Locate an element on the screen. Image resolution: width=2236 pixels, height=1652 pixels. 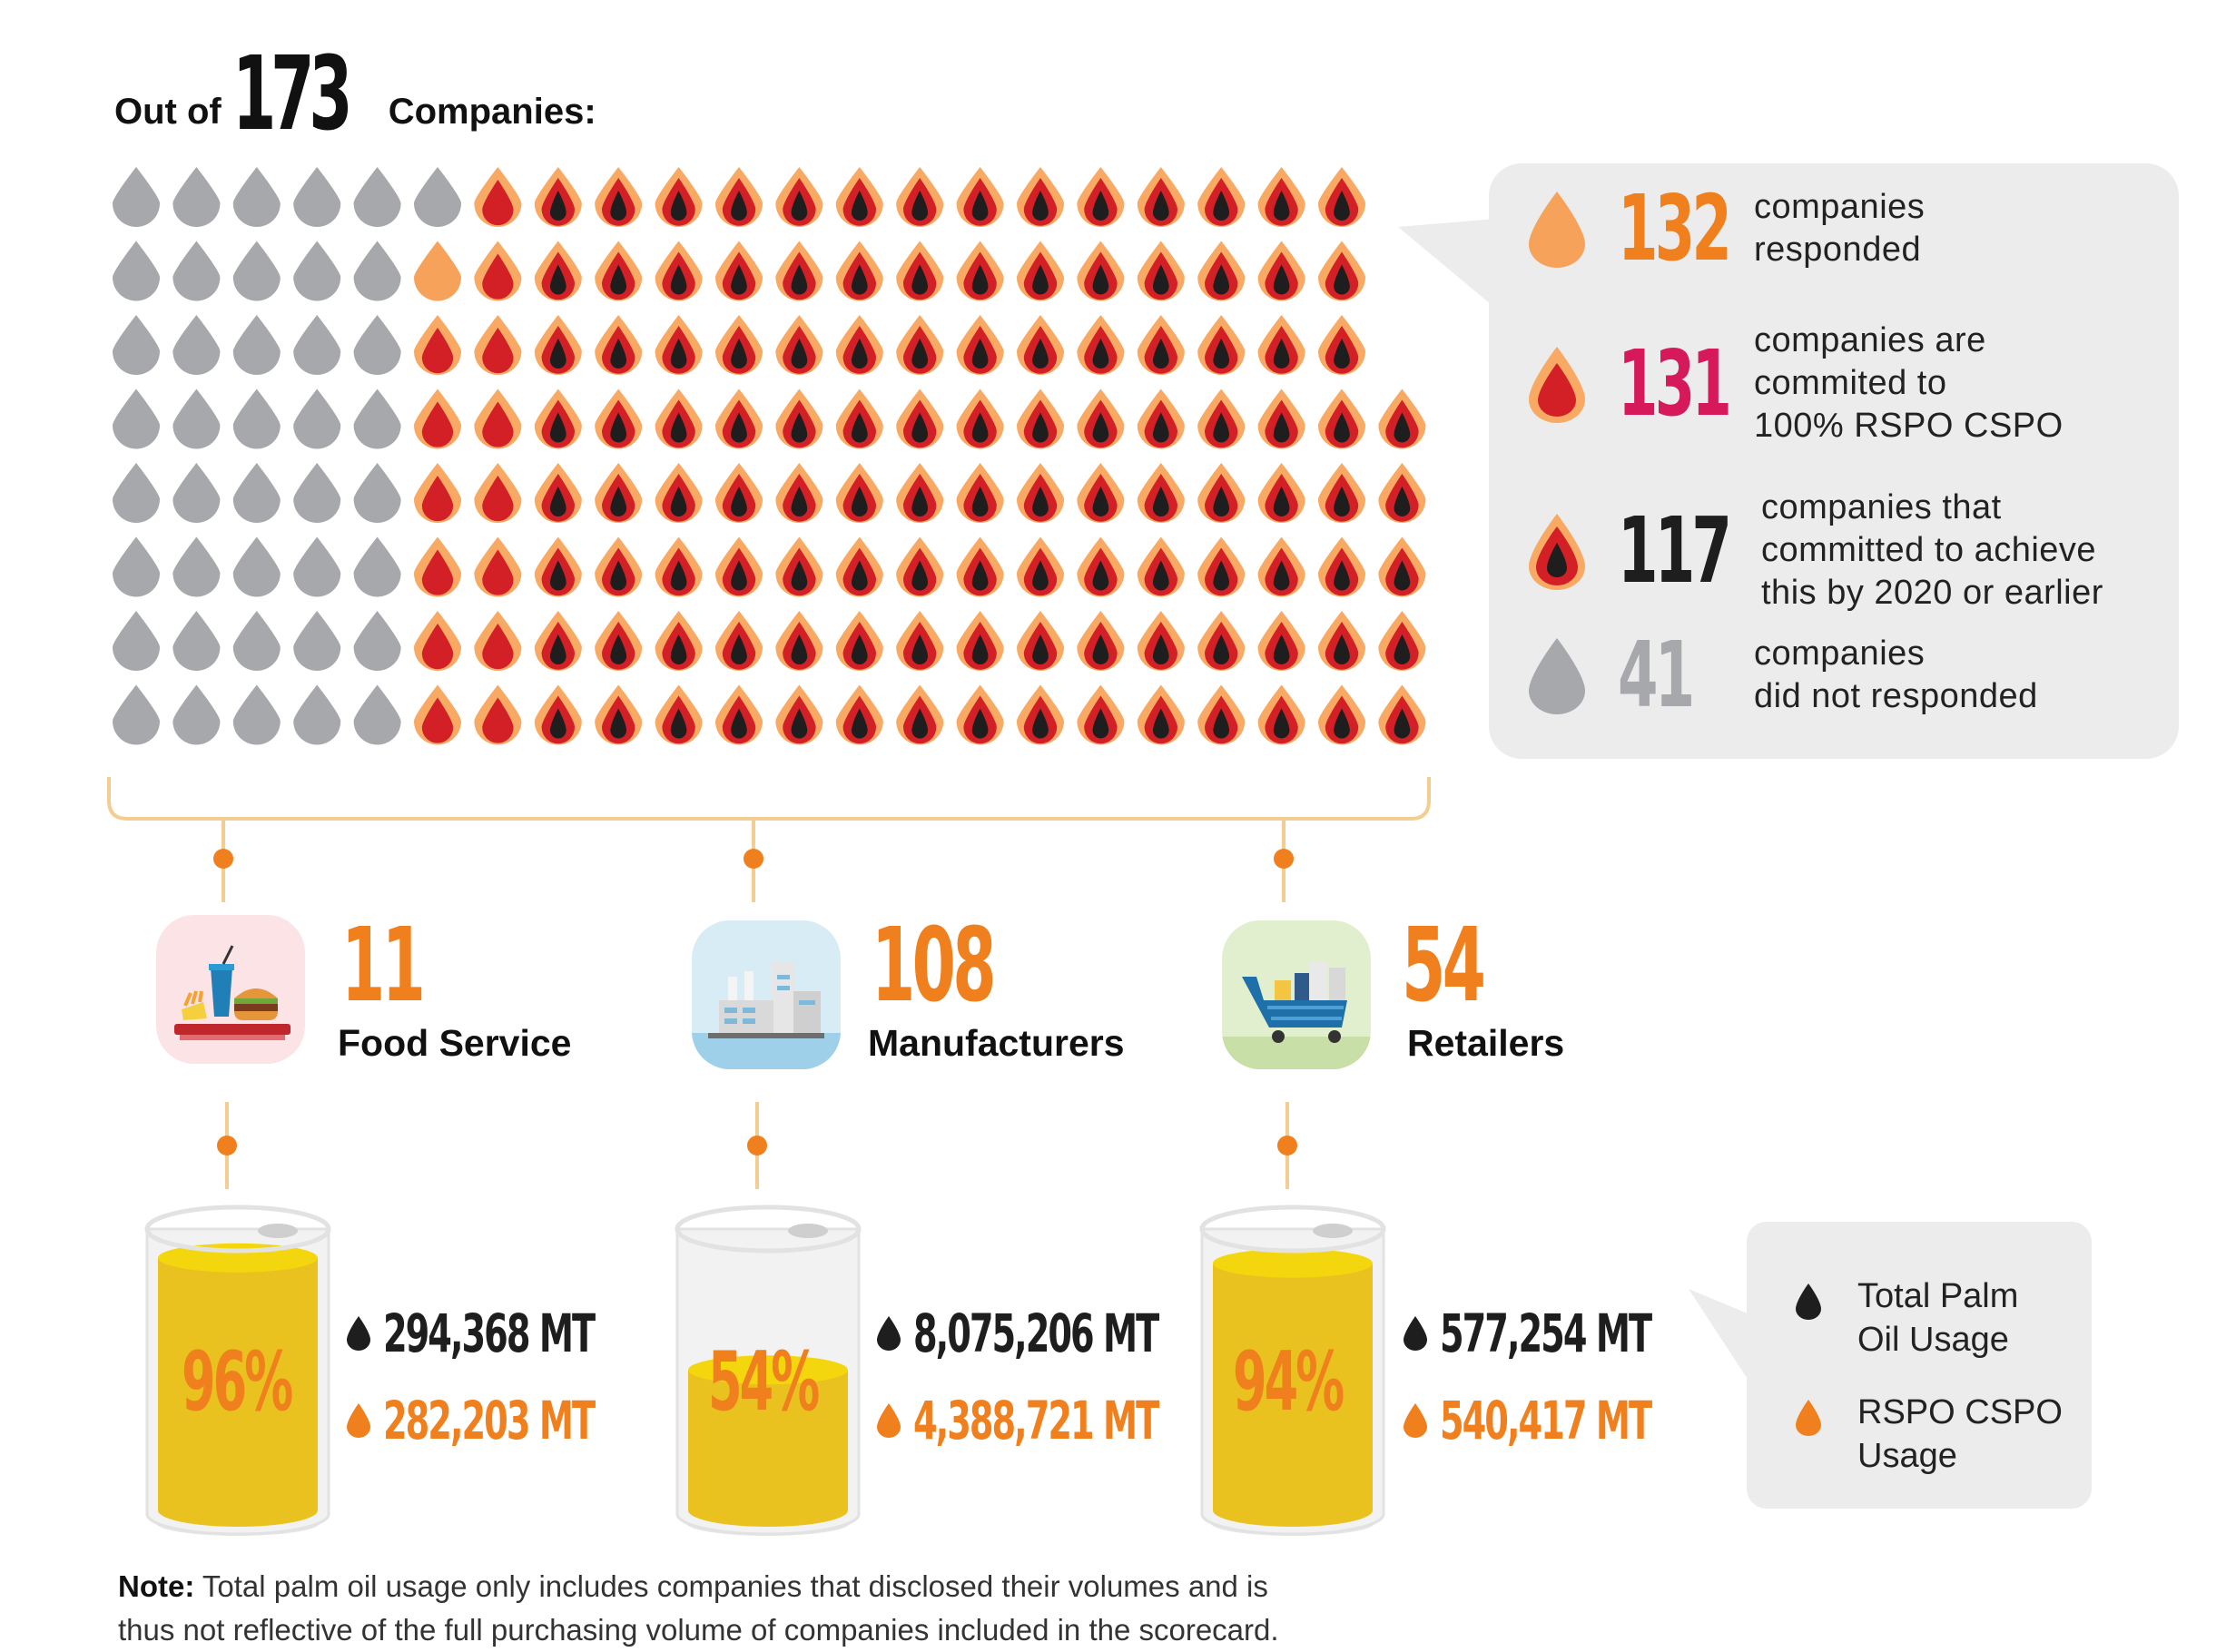
legend-value-committed-2020: 117 is located at coordinates (1675, 550).